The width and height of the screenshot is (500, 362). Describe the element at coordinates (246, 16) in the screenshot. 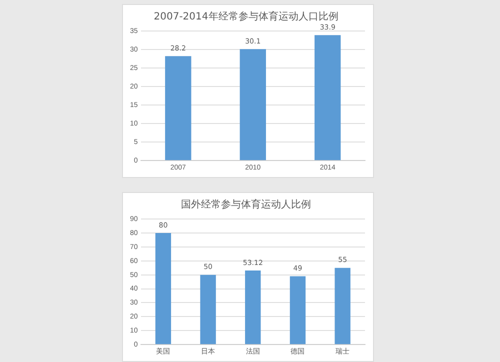

I see `chart-title: 2007-2014年经常参与体育运动人口比例` at that location.